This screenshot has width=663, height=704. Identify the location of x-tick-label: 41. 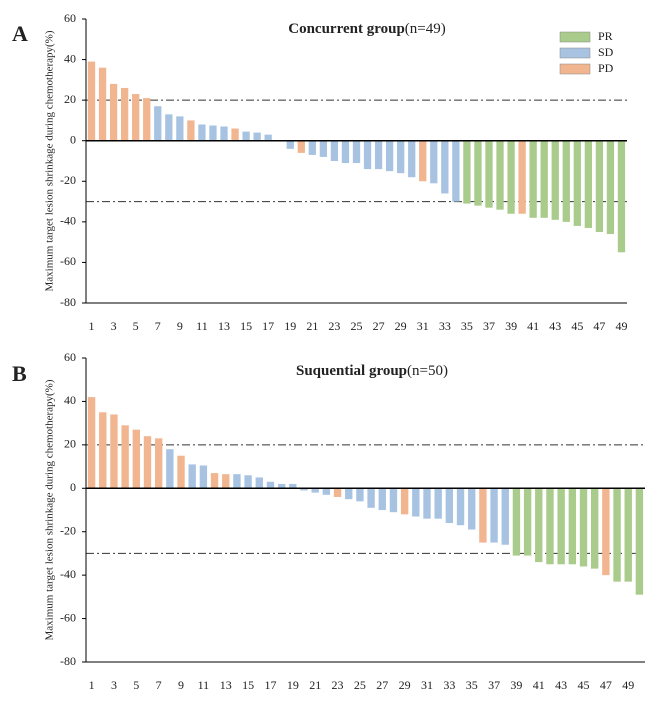
(533, 326).